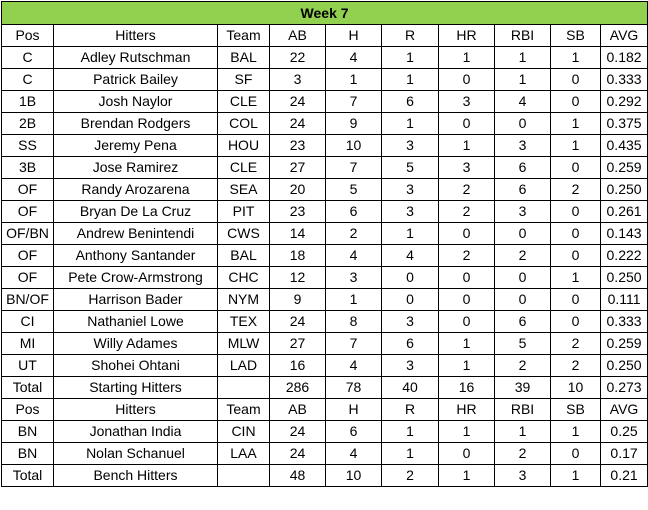 This screenshot has width=648, height=510. I want to click on r-cell: 6, so click(410, 101).